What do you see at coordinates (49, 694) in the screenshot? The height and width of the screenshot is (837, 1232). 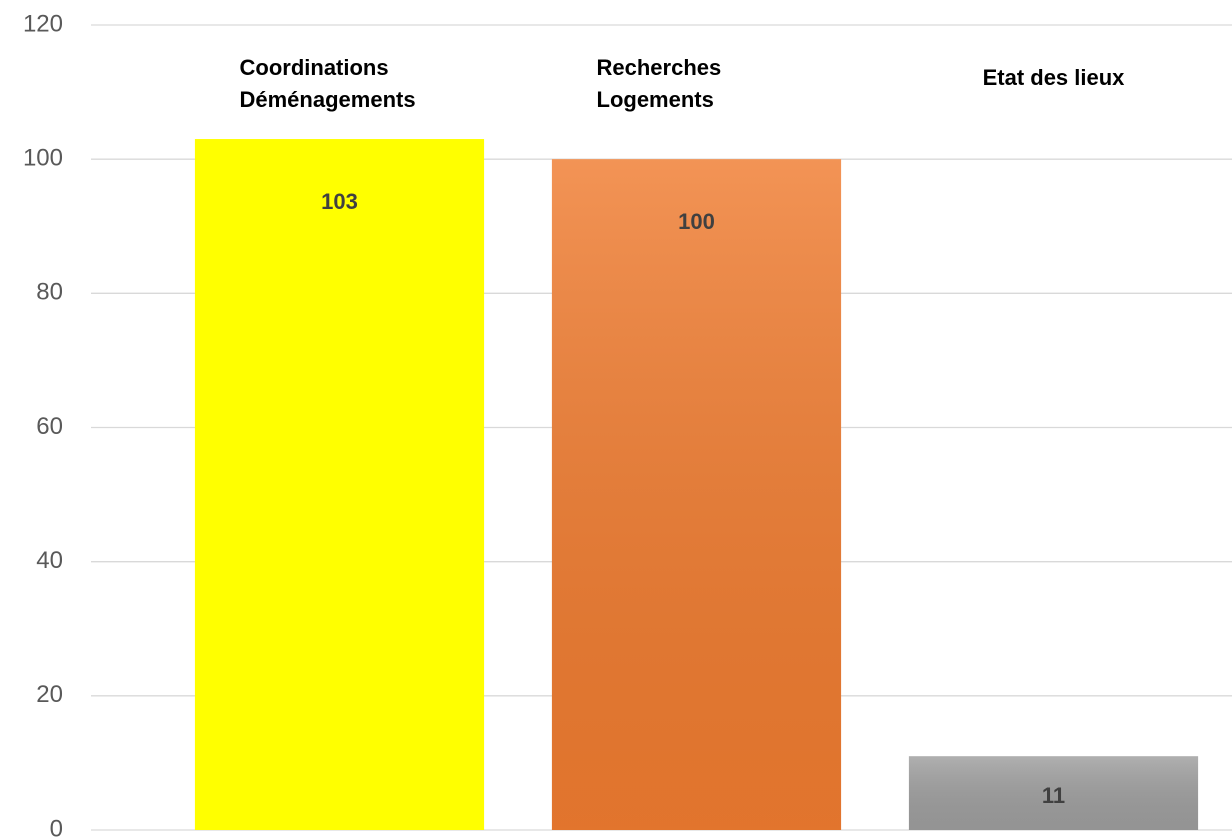 I see `y-tick-label: 20` at bounding box center [49, 694].